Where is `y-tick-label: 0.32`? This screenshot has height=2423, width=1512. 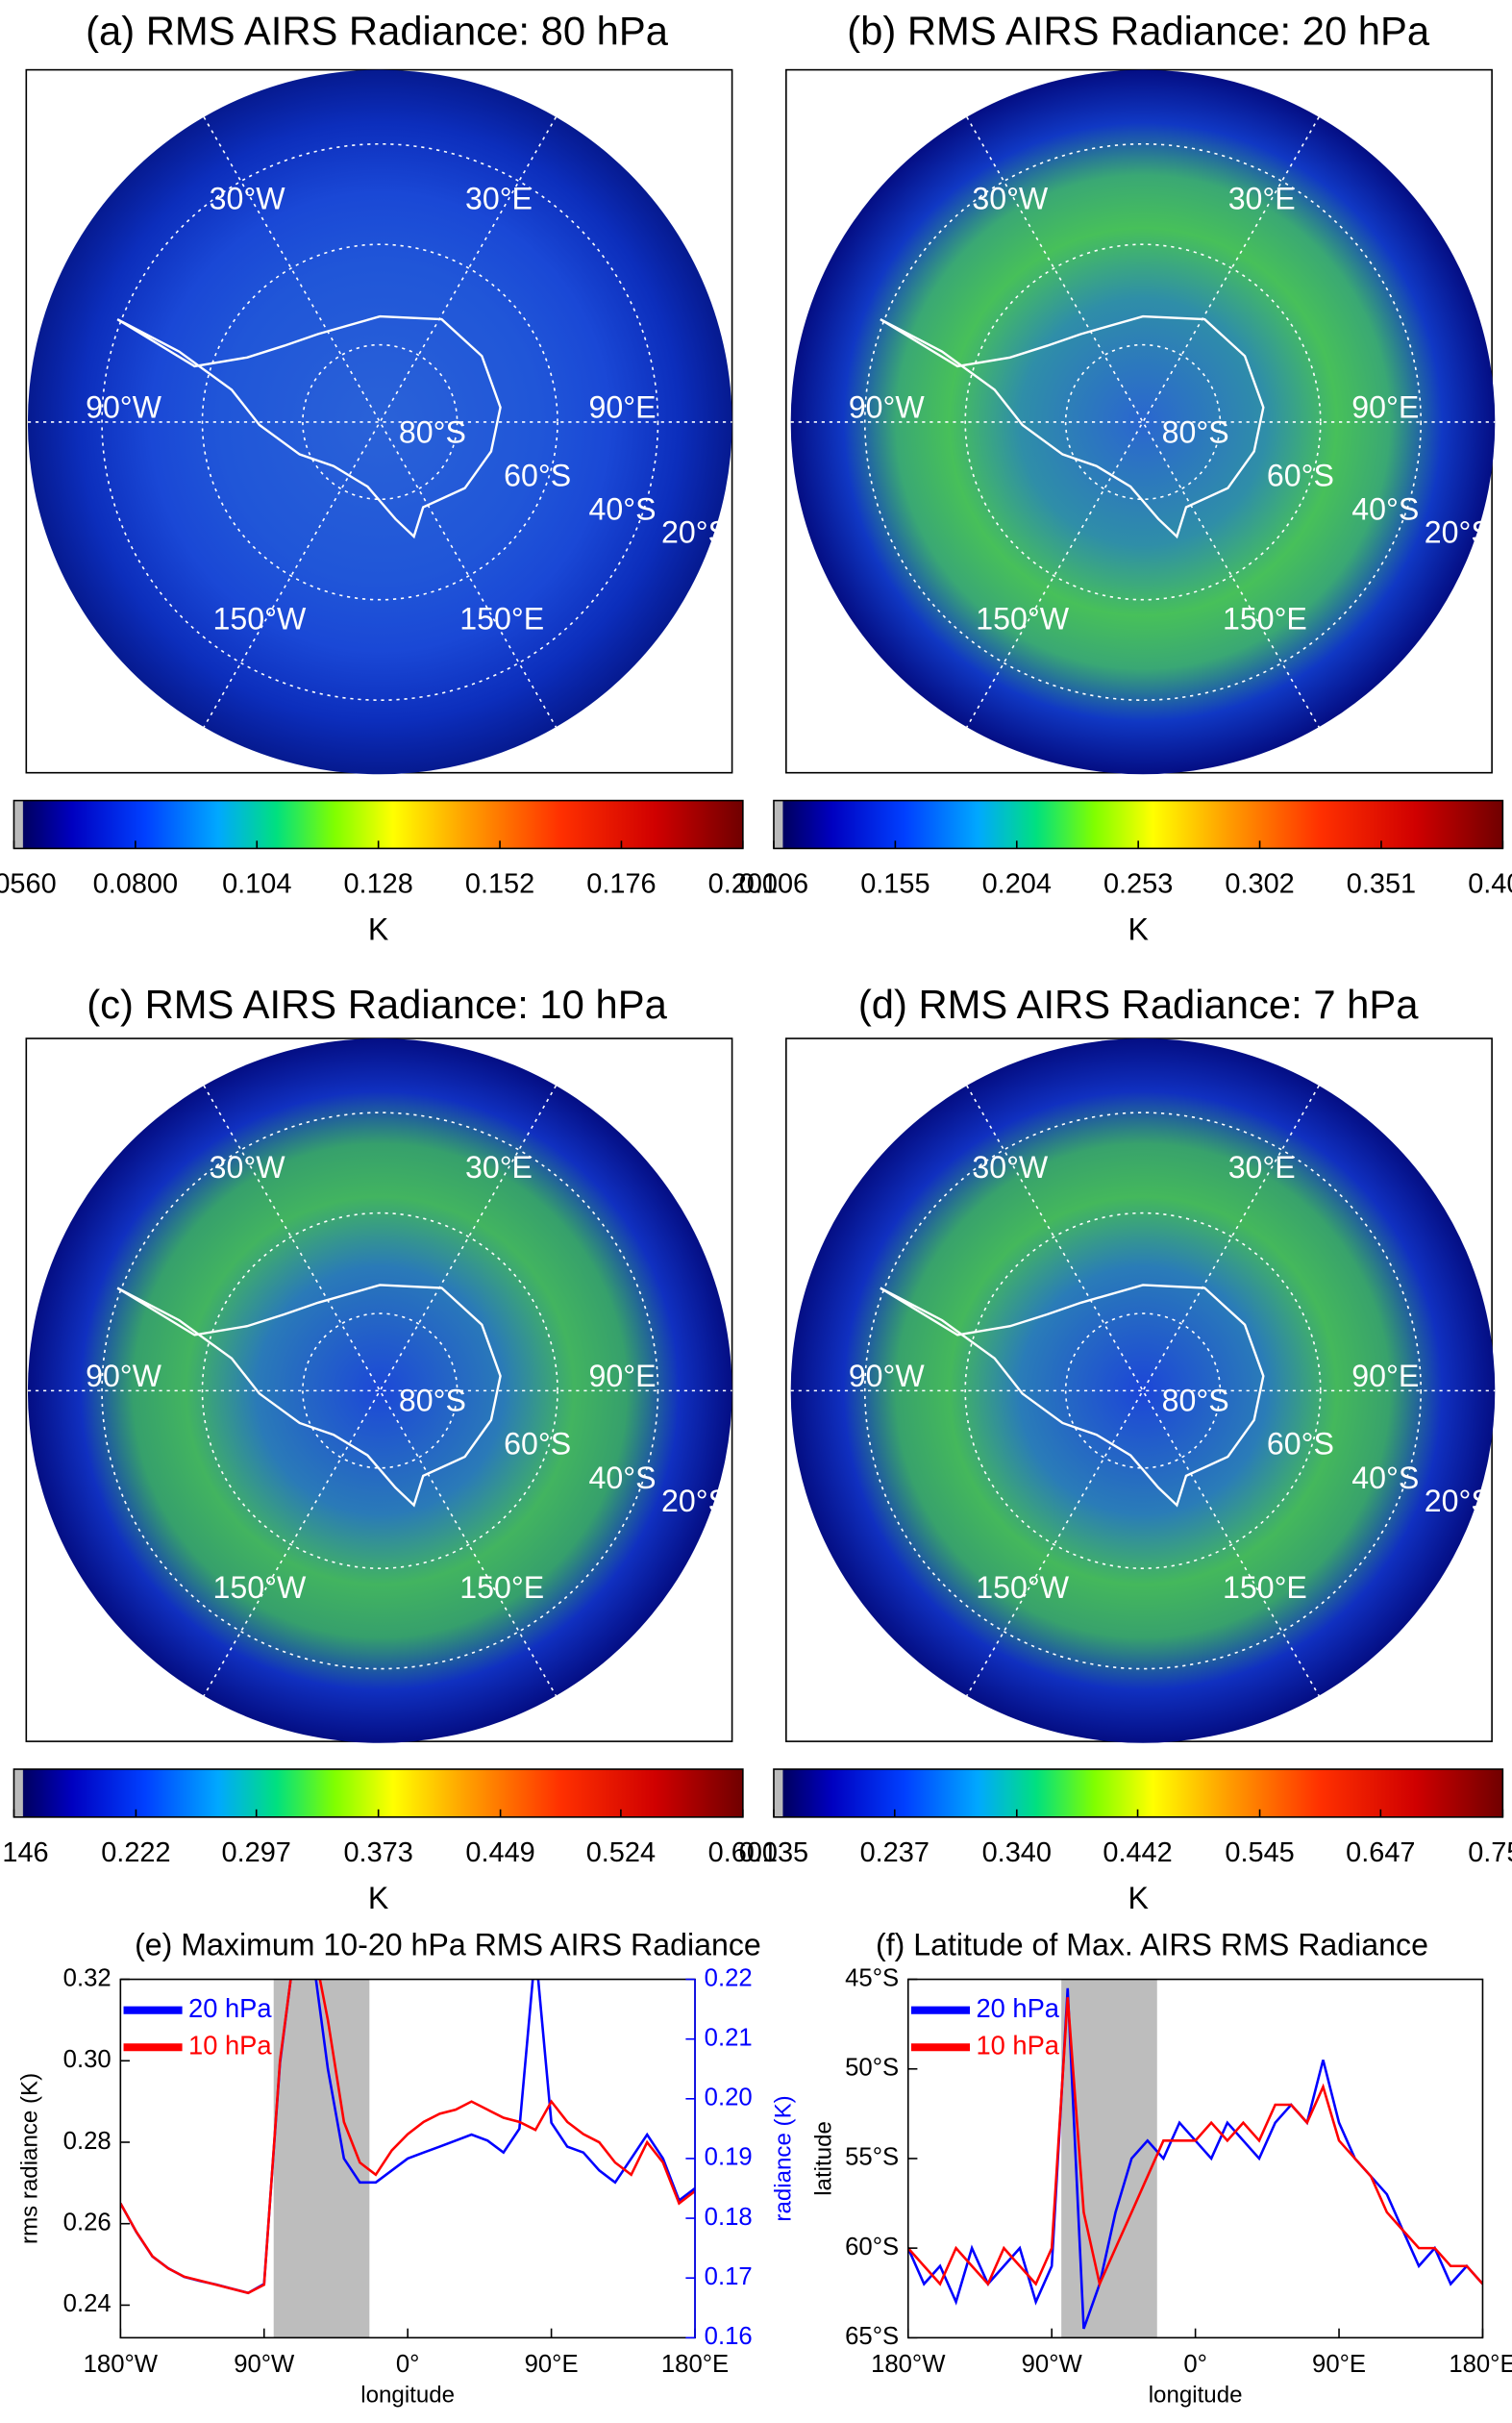 y-tick-label: 0.32 is located at coordinates (87, 1977).